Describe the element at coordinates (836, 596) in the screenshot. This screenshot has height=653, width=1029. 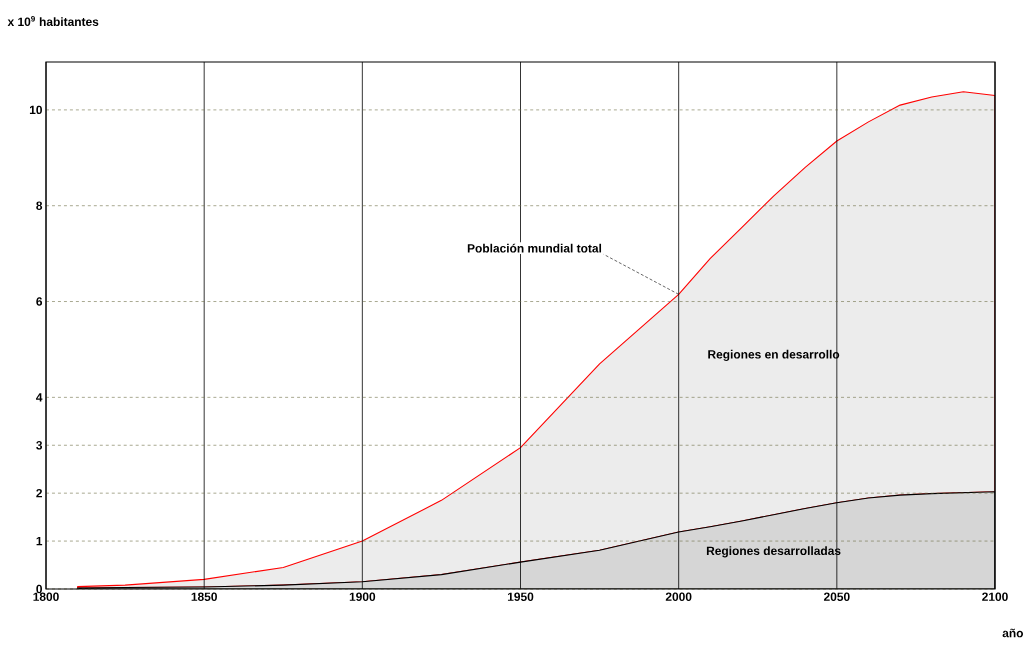
I see `x-tick-label: 2050` at that location.